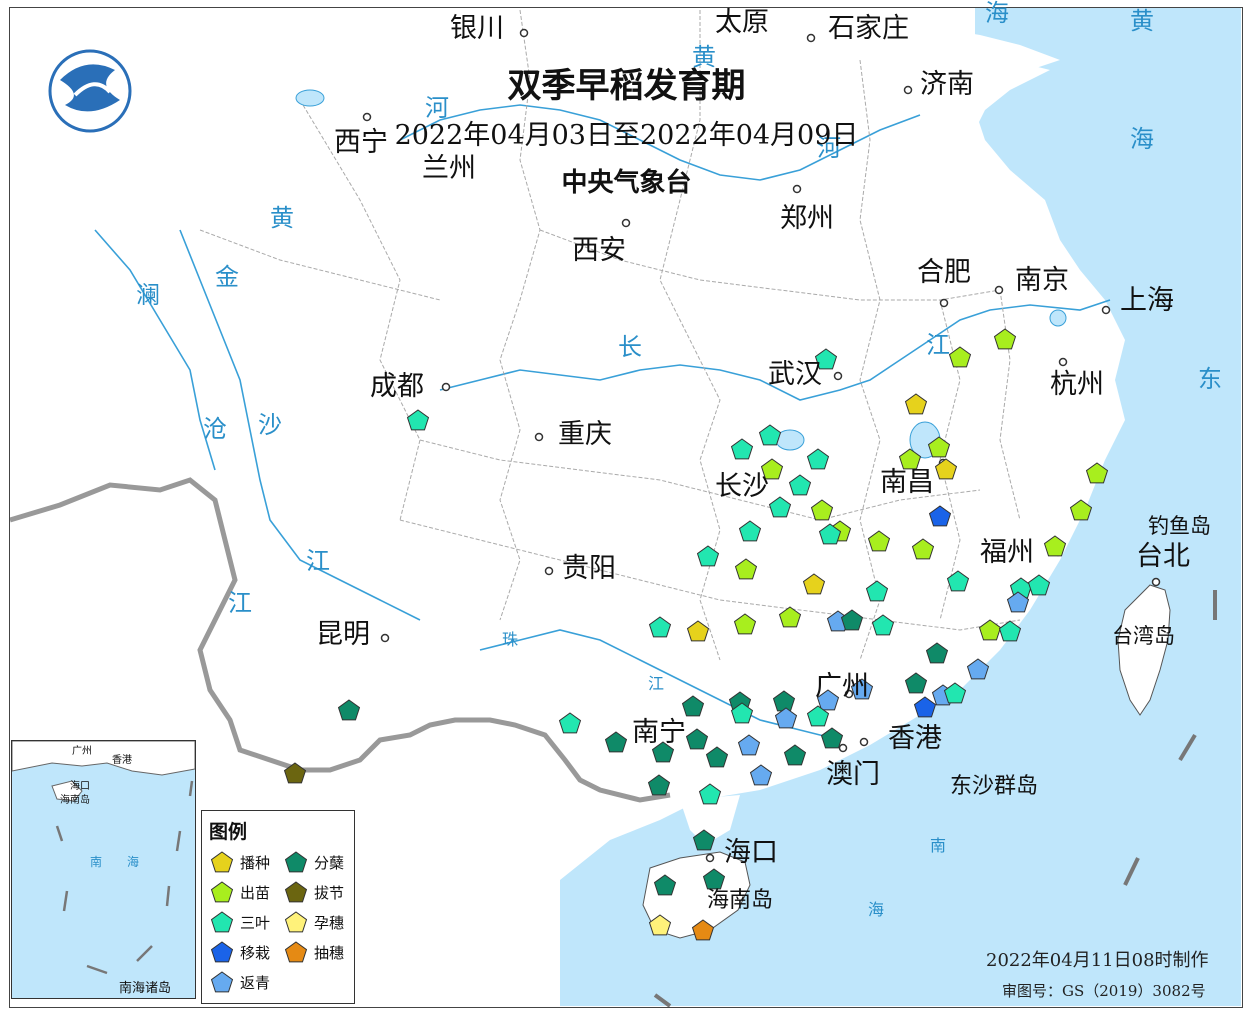 The image size is (1253, 1017). What do you see at coordinates (145, 988) in the screenshot?
I see `inset-label: 南海诸岛` at bounding box center [145, 988].